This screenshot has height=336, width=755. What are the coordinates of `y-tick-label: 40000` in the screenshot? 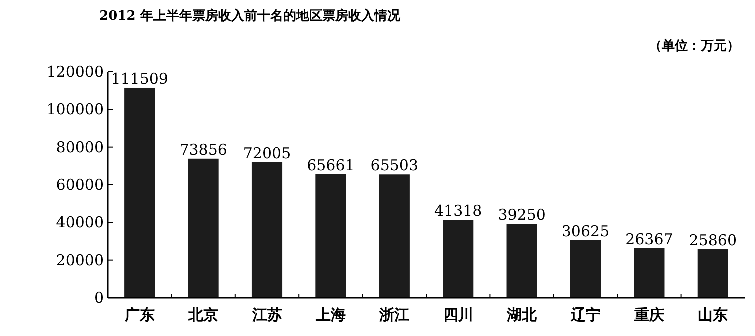 It's located at (80, 223).